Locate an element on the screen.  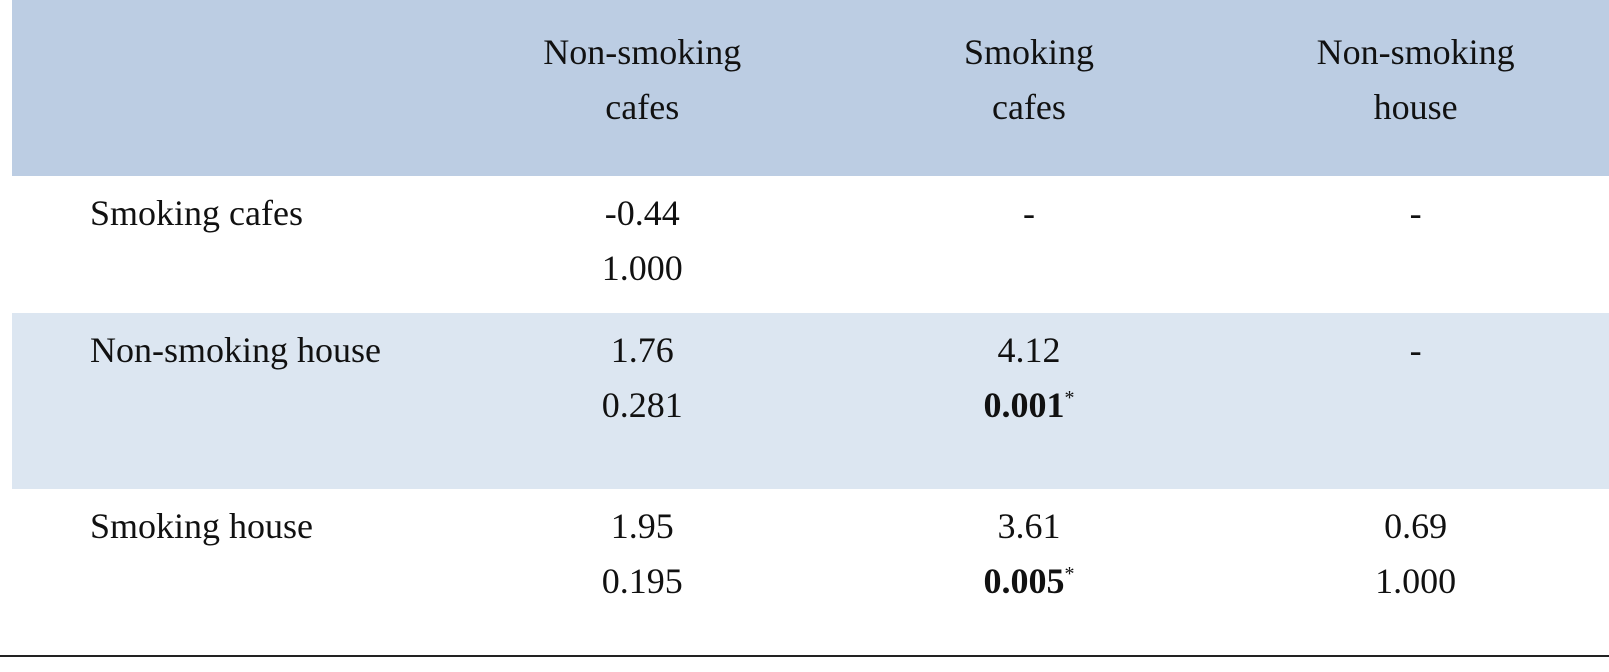
header-row-label is located at coordinates (230, 88).